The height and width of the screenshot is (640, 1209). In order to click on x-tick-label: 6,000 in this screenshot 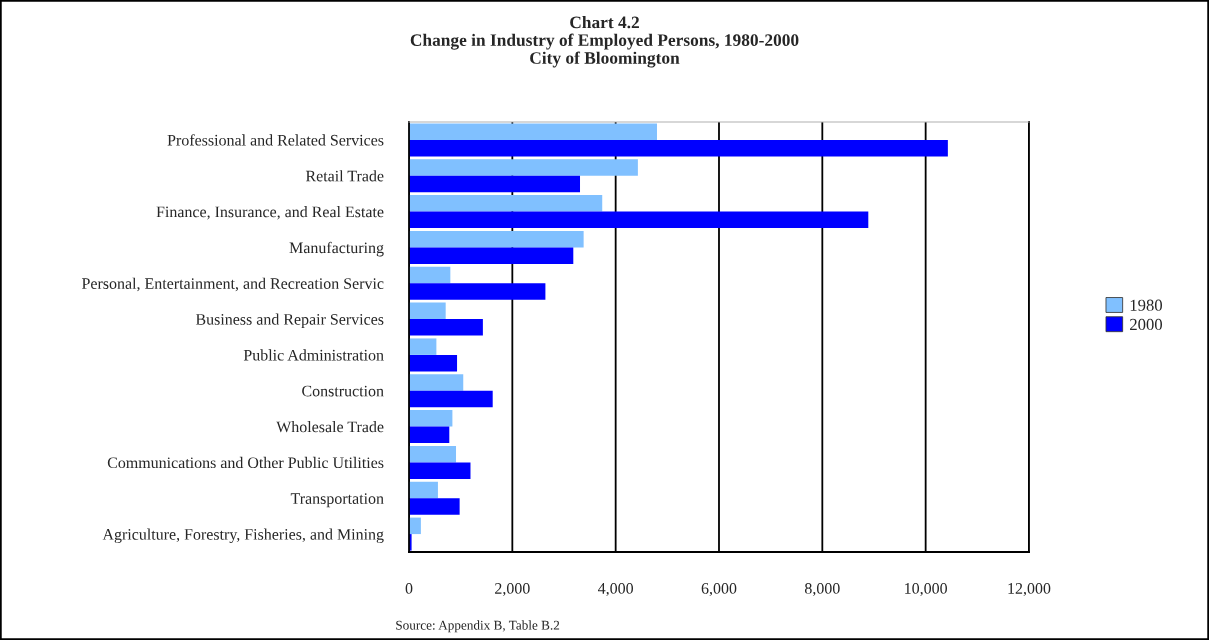, I will do `click(719, 590)`.